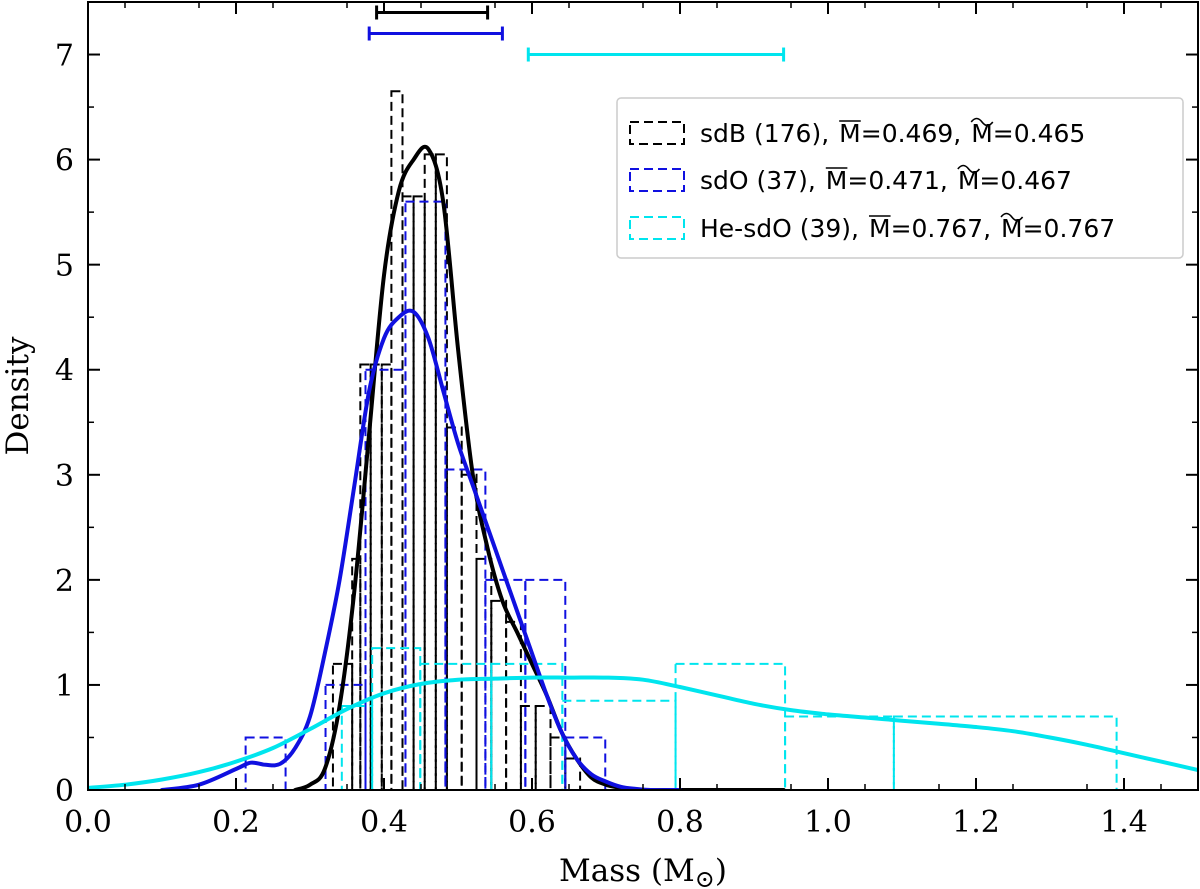 The image size is (1200, 889). Describe the element at coordinates (1025, 180) in the screenshot. I see `legend-median-value: =0.467` at that location.